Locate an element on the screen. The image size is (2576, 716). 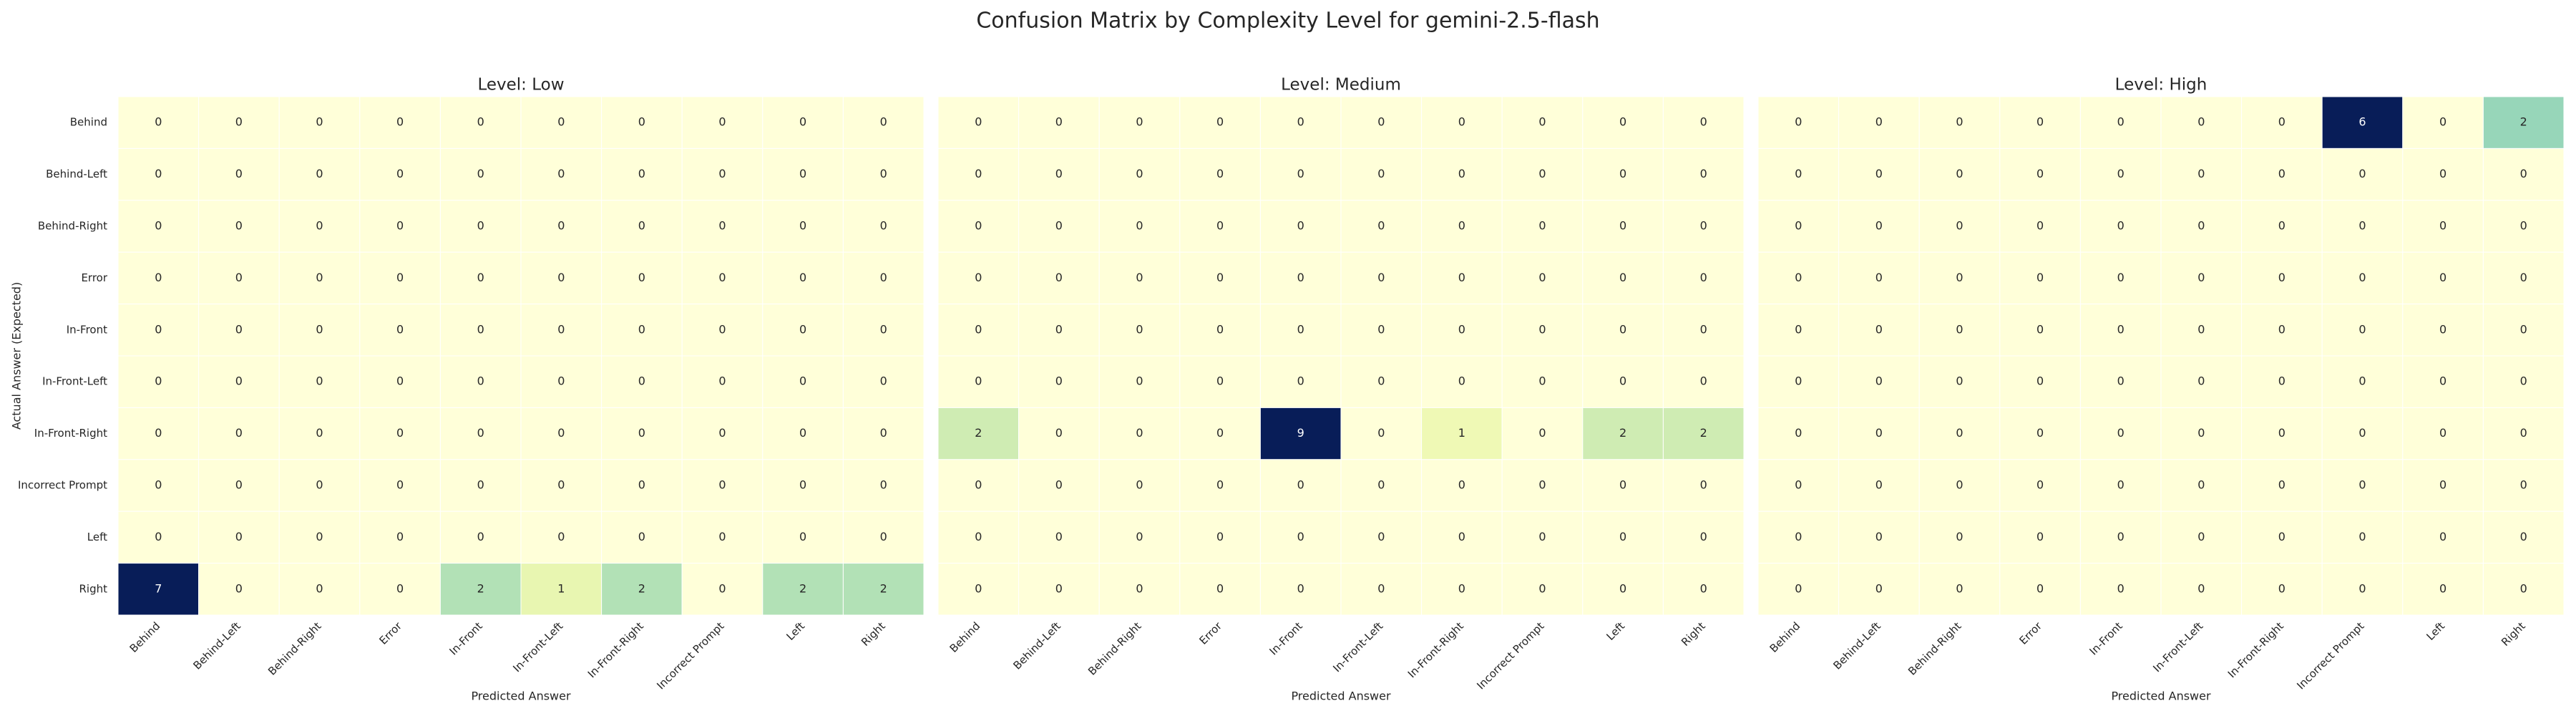
x-tick-label: Behind-Right is located at coordinates (1114, 648).